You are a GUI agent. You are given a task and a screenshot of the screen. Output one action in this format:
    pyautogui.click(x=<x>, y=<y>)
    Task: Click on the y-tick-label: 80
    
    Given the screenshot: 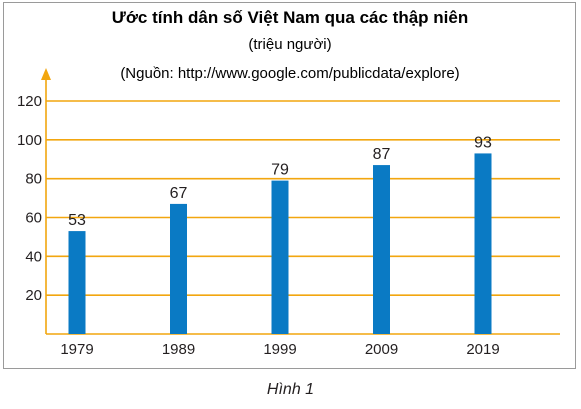 What is the action you would take?
    pyautogui.click(x=33, y=179)
    